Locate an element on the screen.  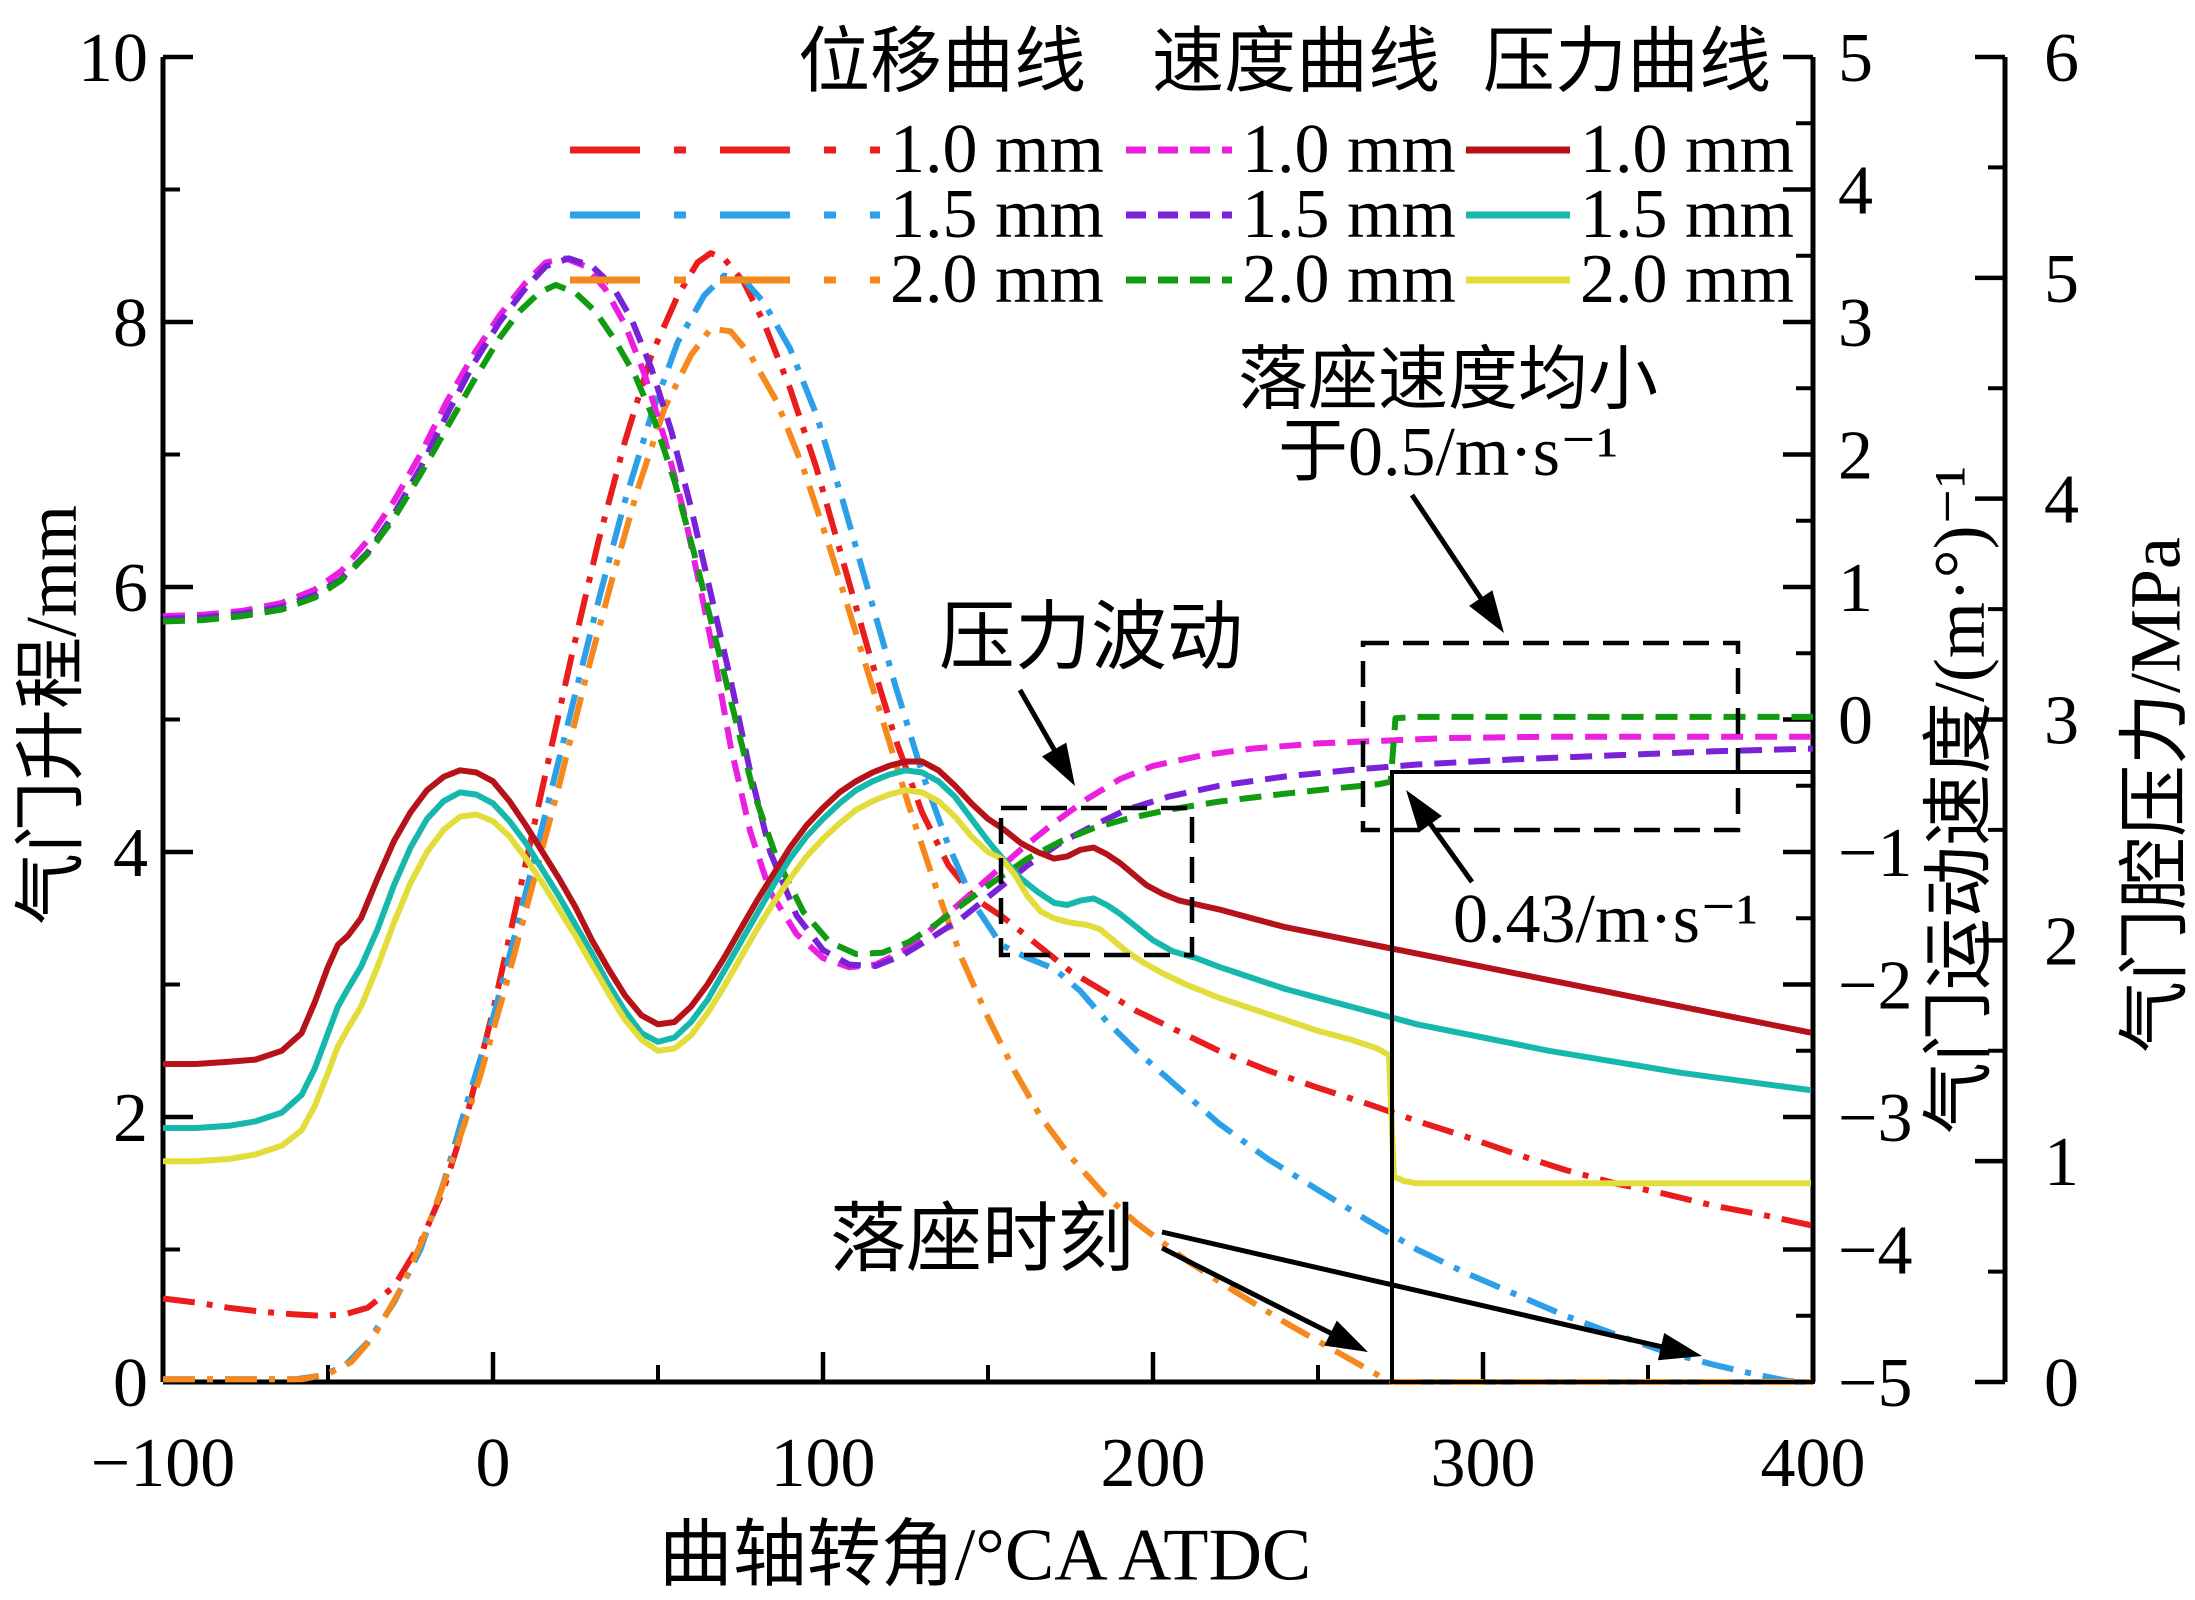
pressure-axis-tick-label: 6 is located at coordinates (2061, 58).